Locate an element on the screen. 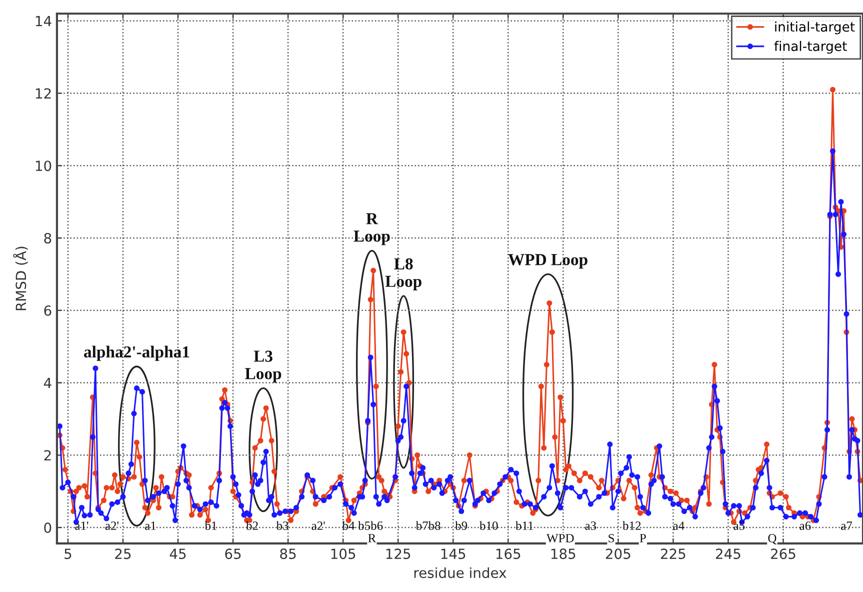 This screenshot has height=592, width=863. y-tick-label: 12 is located at coordinates (43, 93).